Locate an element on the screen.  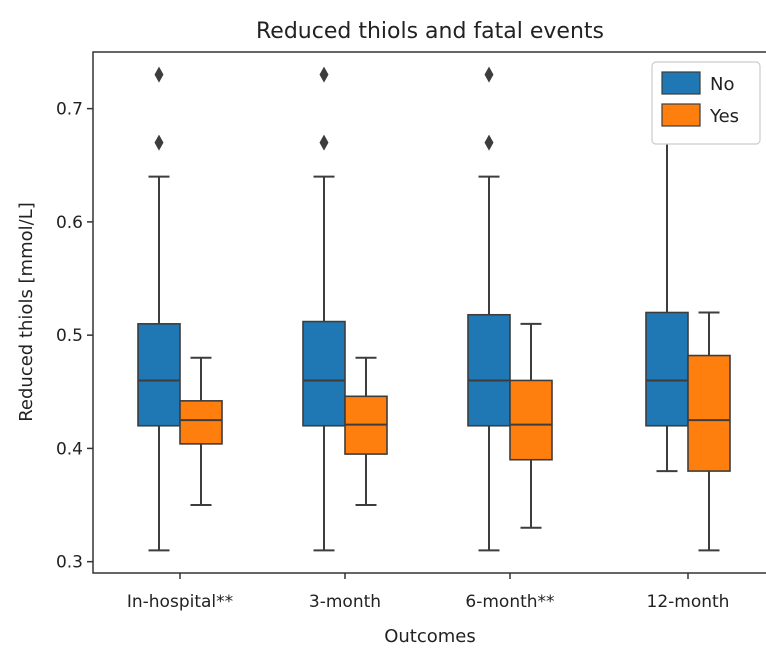
chart-title: Reduced thiols and fatal events is located at coordinates (430, 31).